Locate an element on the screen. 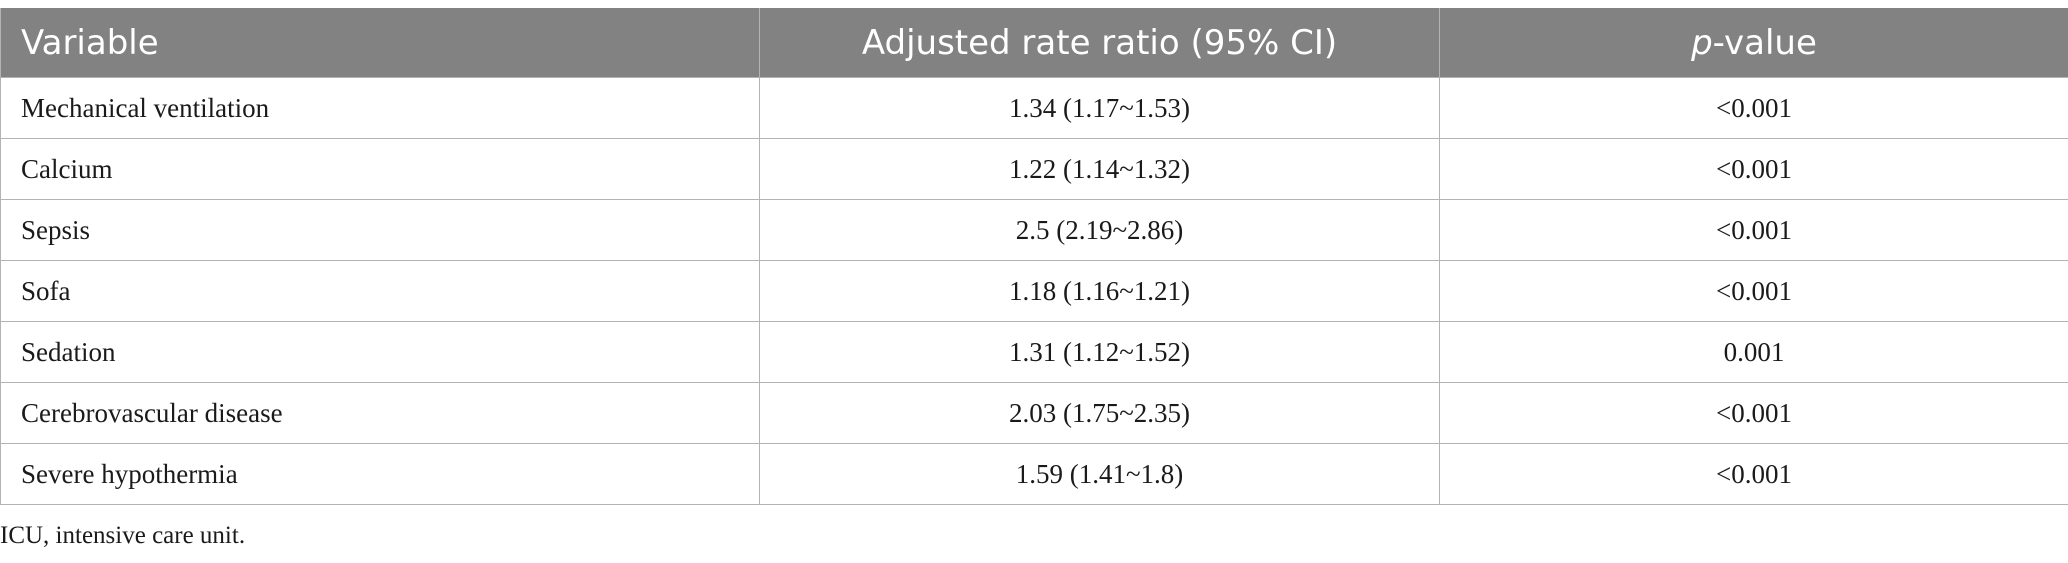 This screenshot has width=2068, height=563. header-p-value: p-value is located at coordinates (1753, 43).